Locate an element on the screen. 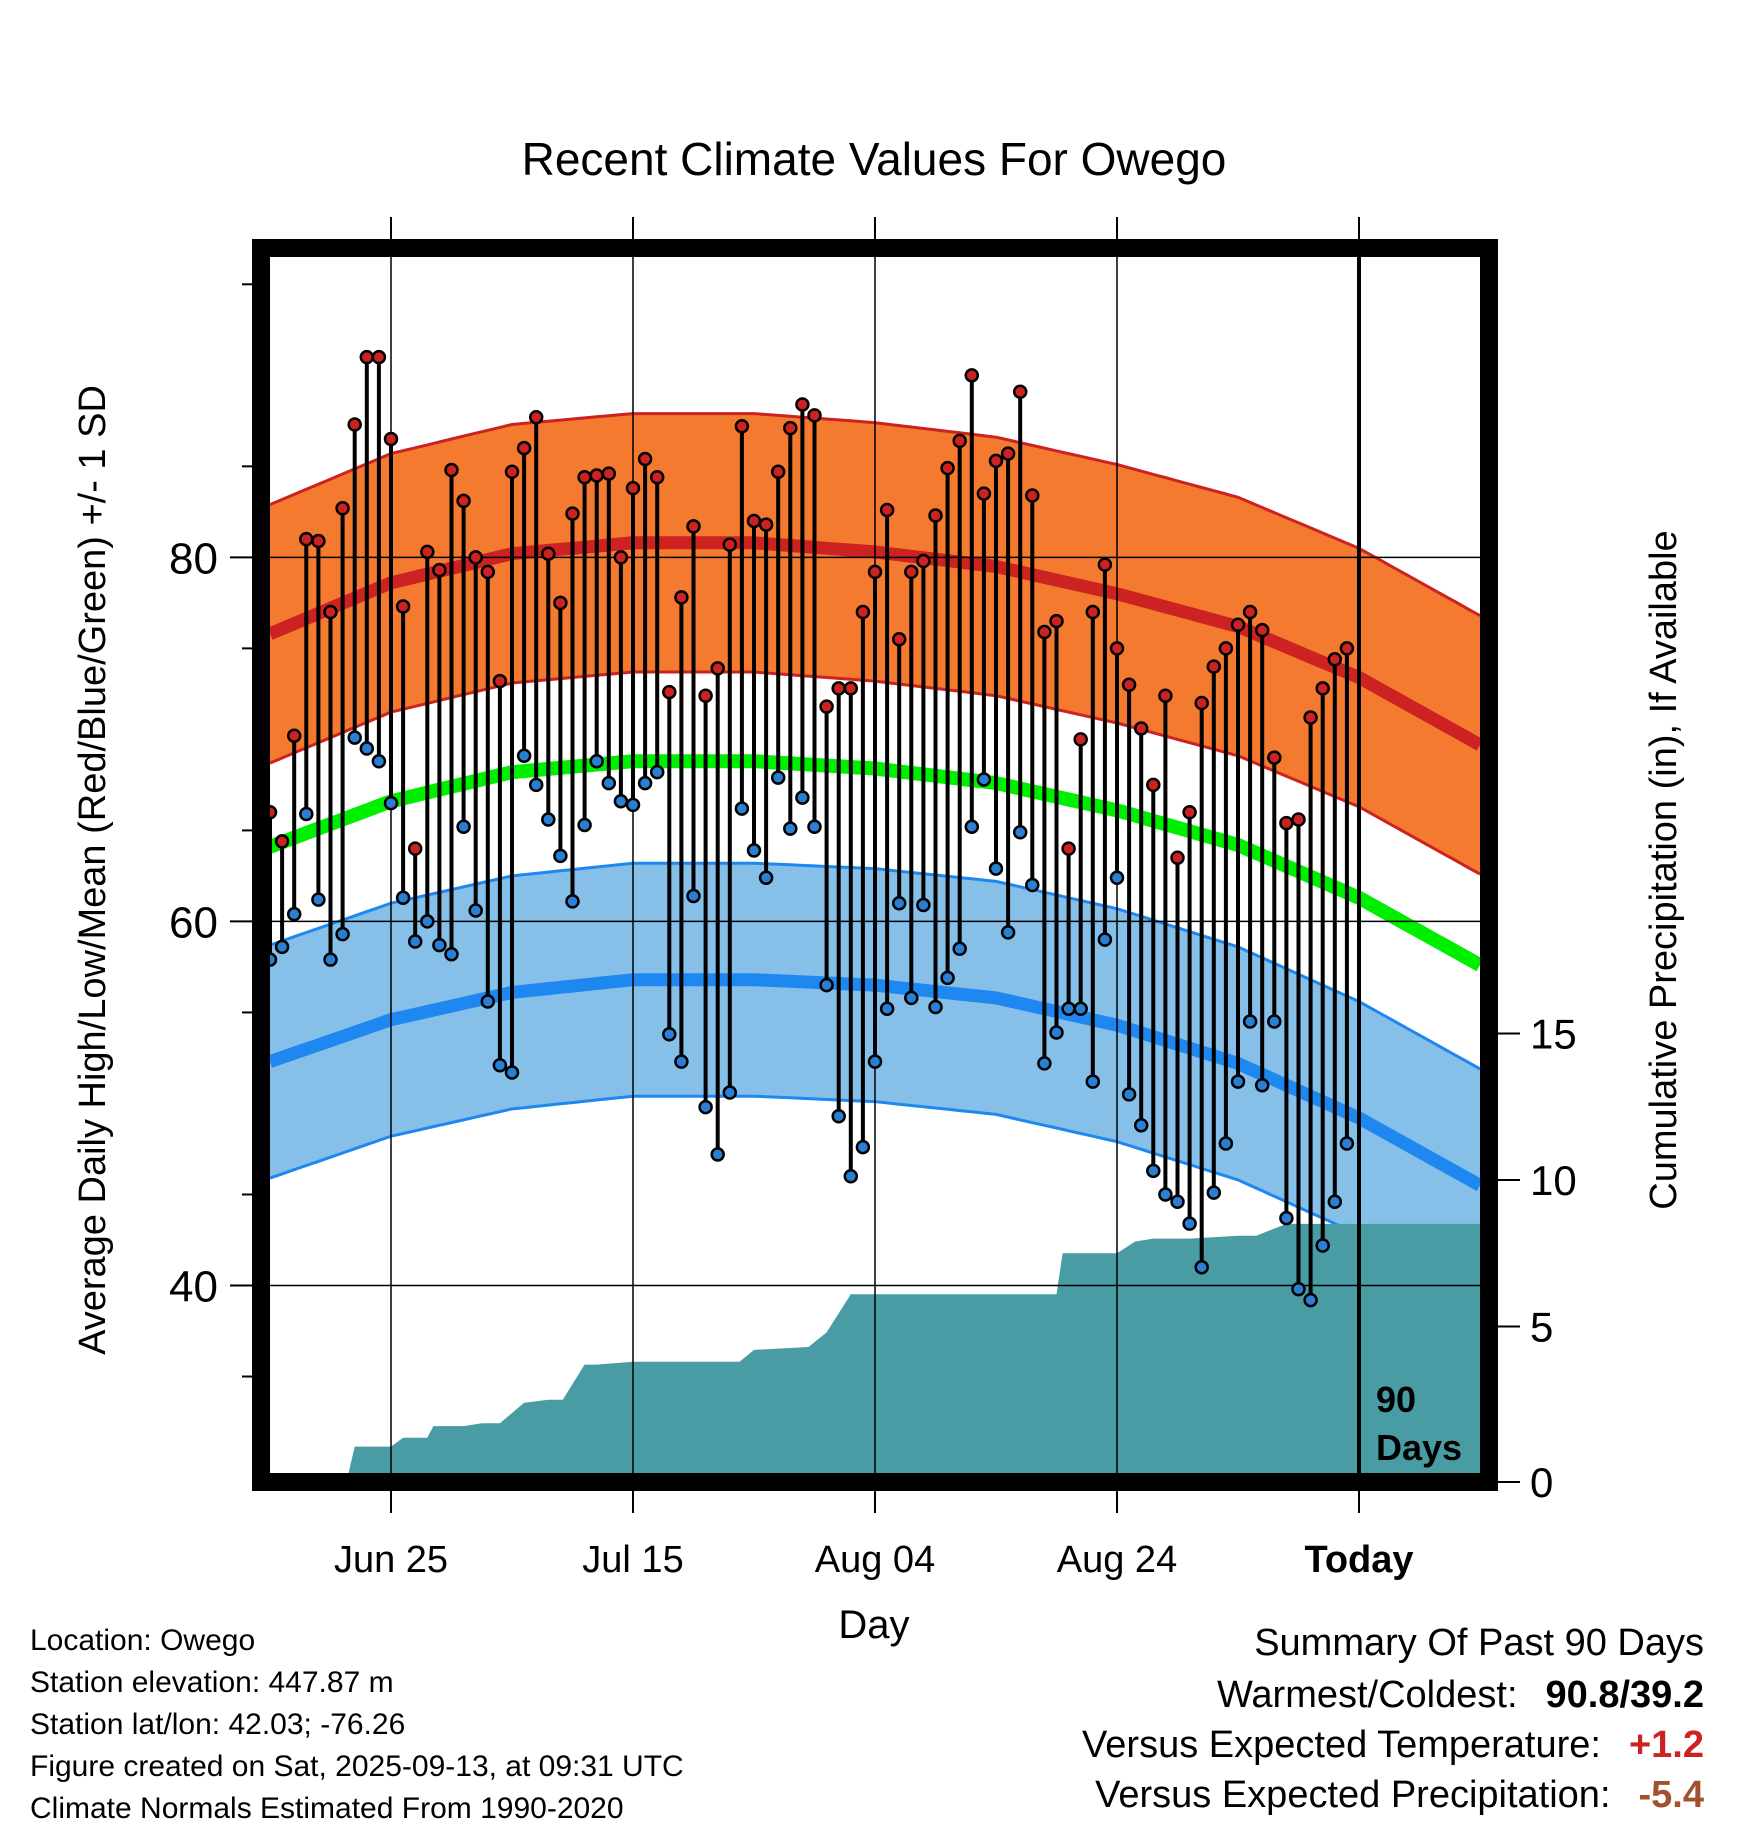 This screenshot has height=1828, width=1748. y2-tick-label: 15 is located at coordinates (1553, 1033).